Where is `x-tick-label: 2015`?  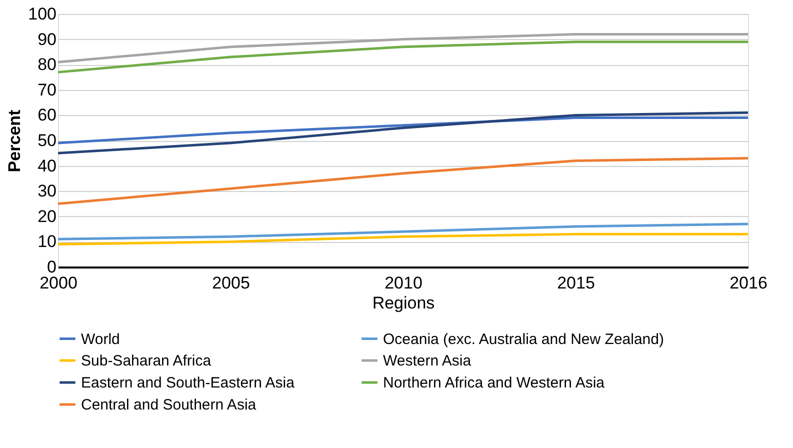 x-tick-label: 2015 is located at coordinates (576, 283).